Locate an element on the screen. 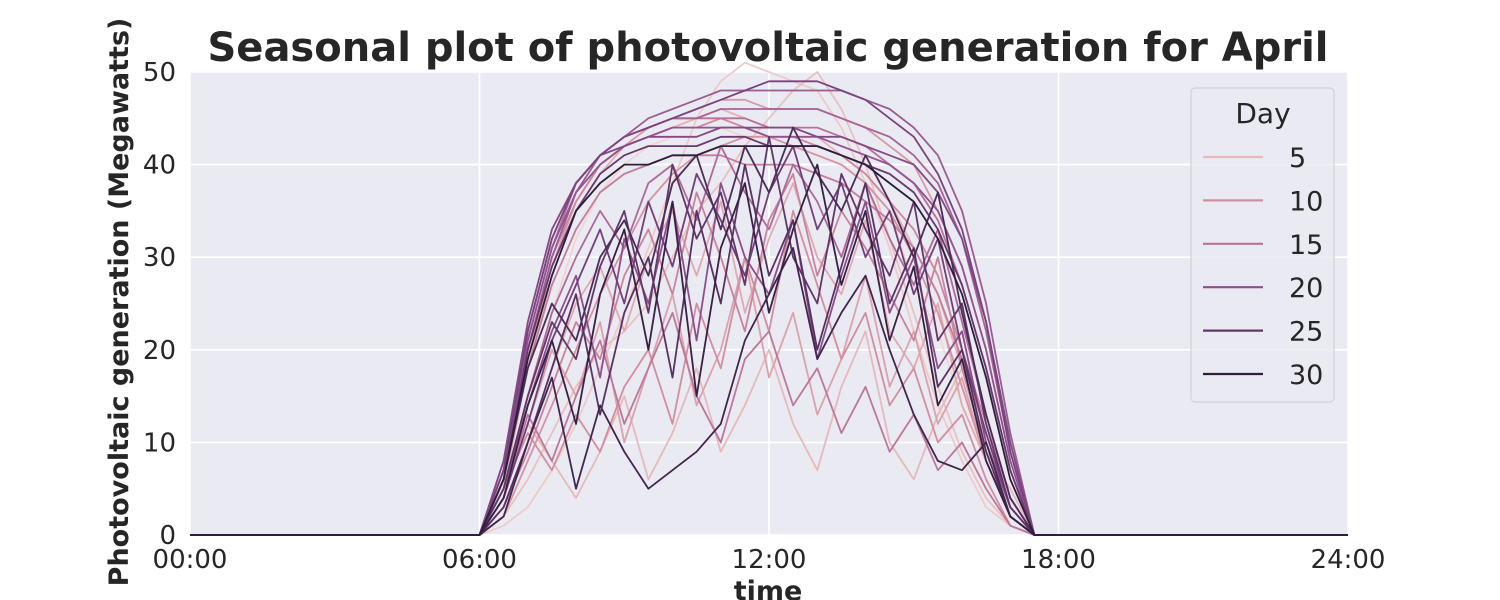 The height and width of the screenshot is (600, 1500). legend-label-25: 25 is located at coordinates (1306, 332).